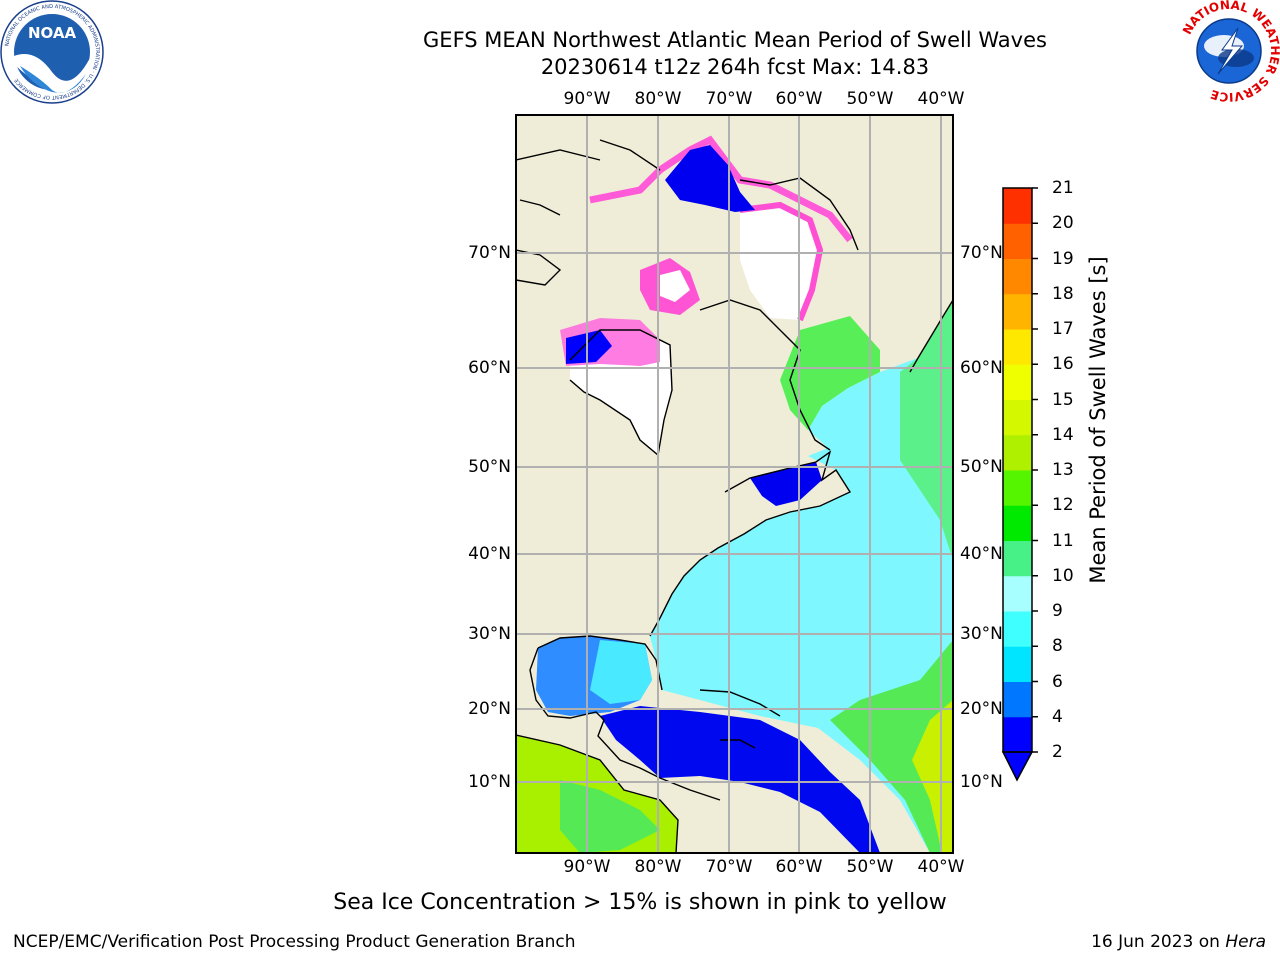  I want to click on date-value: 16 Jun 2023 on, so click(1155, 942).